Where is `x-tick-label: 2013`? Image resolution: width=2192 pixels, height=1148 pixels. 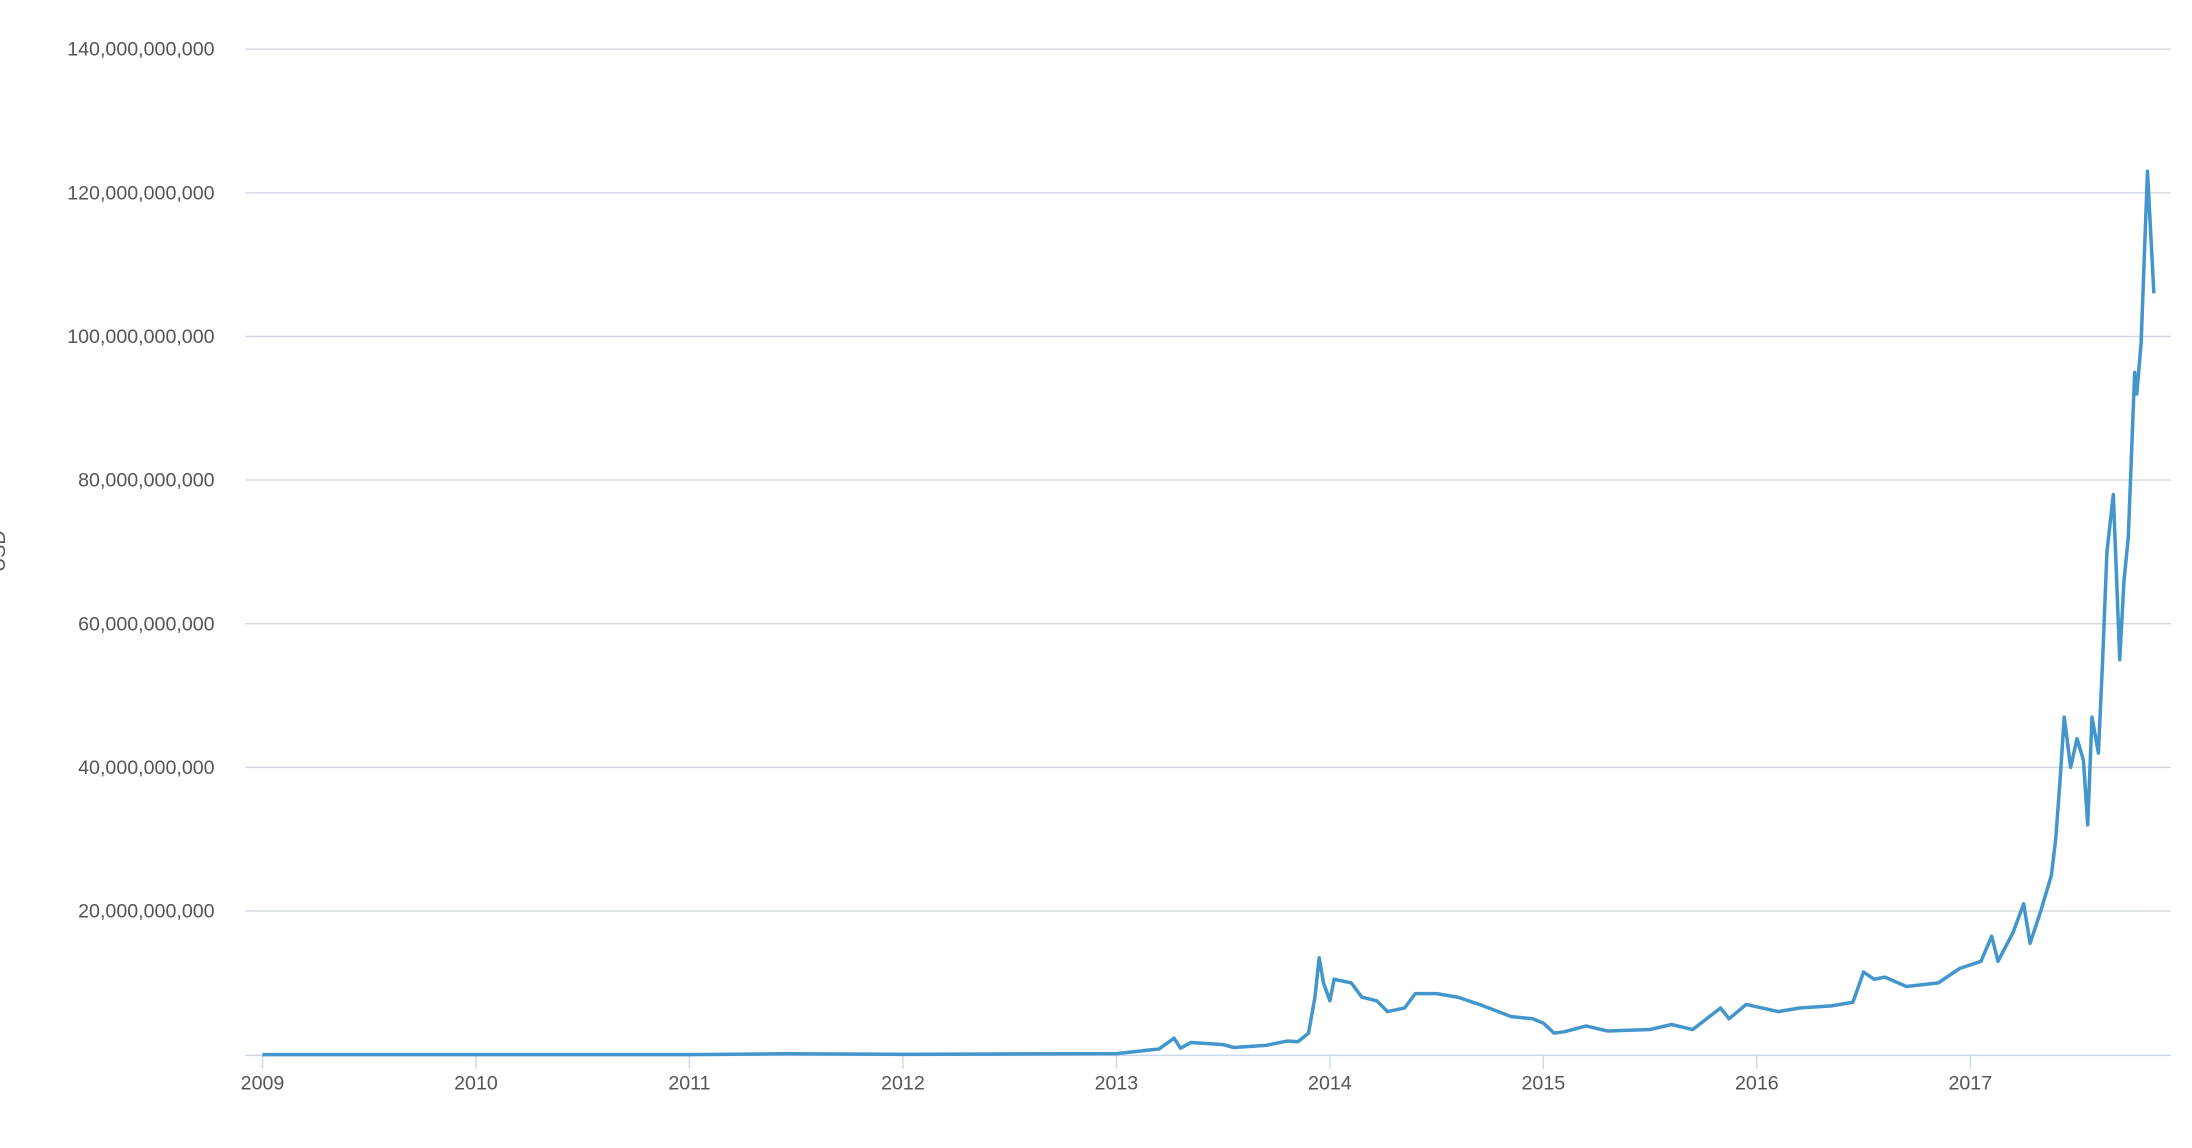 x-tick-label: 2013 is located at coordinates (1117, 1083).